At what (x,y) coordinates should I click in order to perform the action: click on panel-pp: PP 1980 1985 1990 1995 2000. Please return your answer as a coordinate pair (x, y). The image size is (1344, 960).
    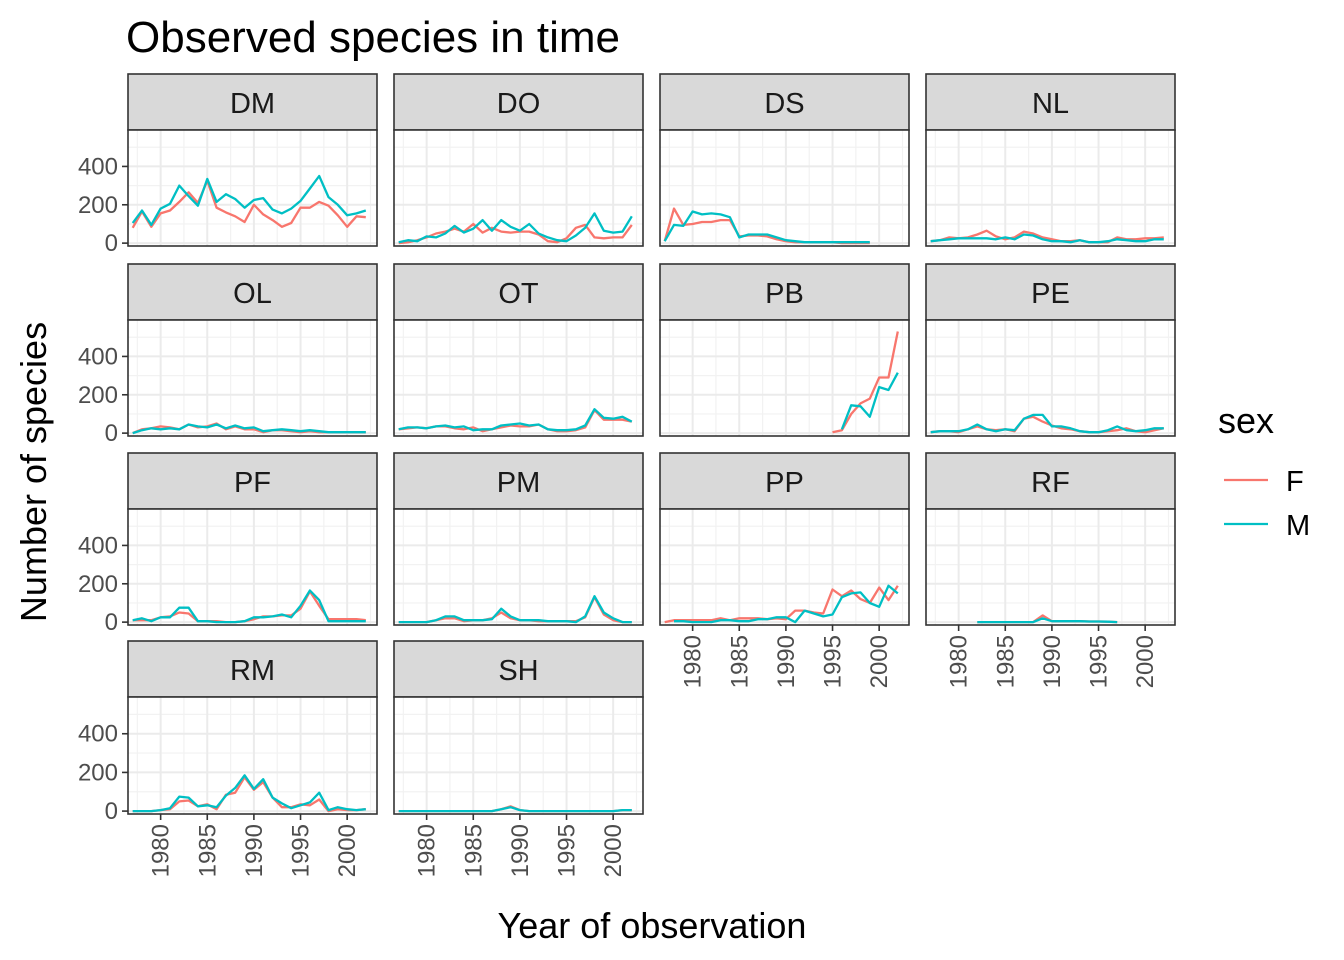
    Looking at the image, I should click on (784, 570).